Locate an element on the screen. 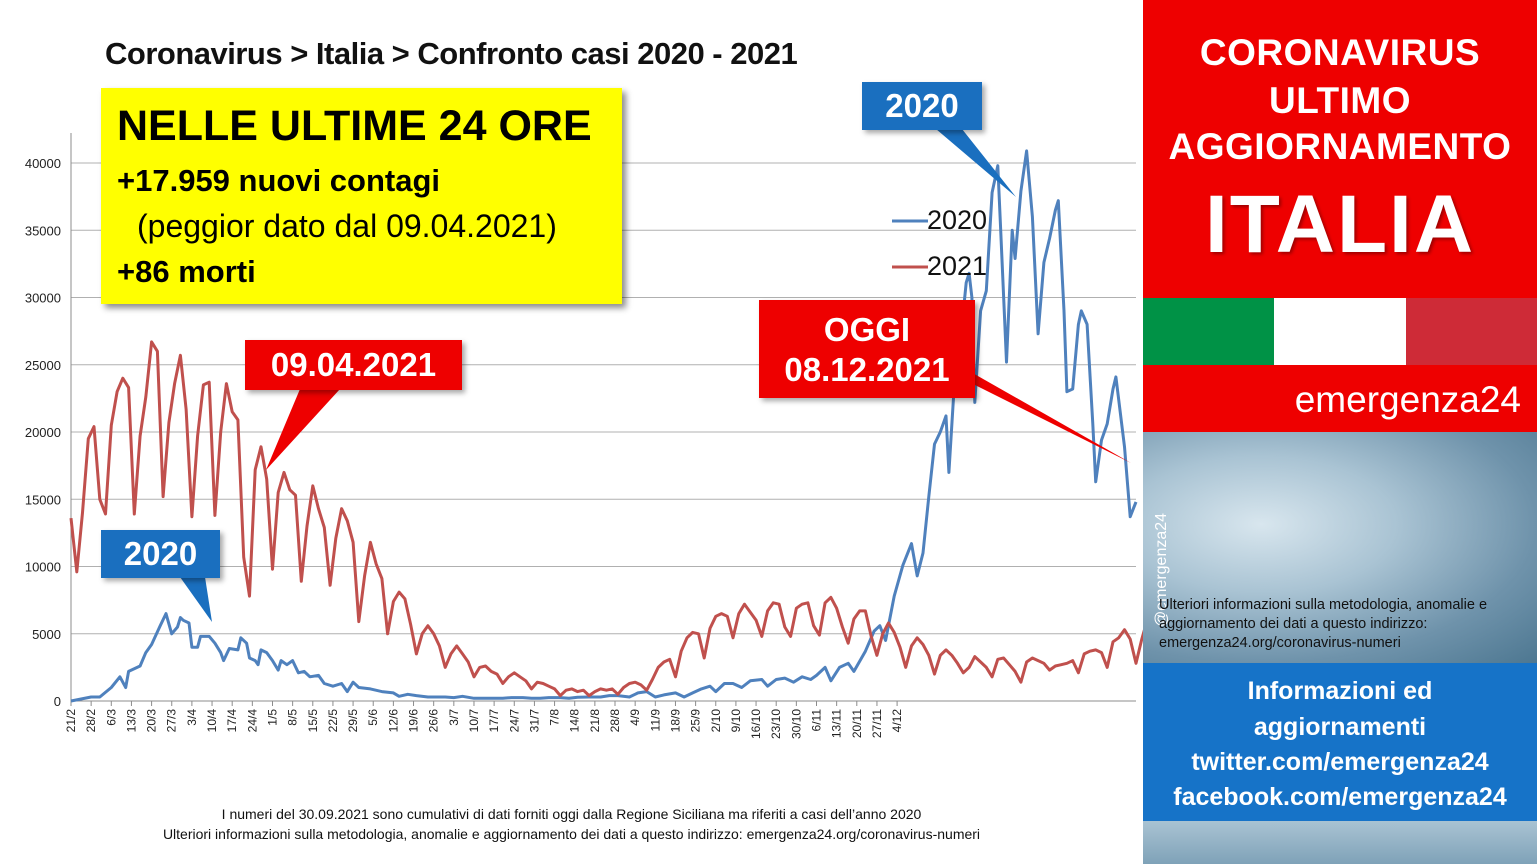 This screenshot has width=1537, height=864. background-photo-bottom is located at coordinates (1340, 842).